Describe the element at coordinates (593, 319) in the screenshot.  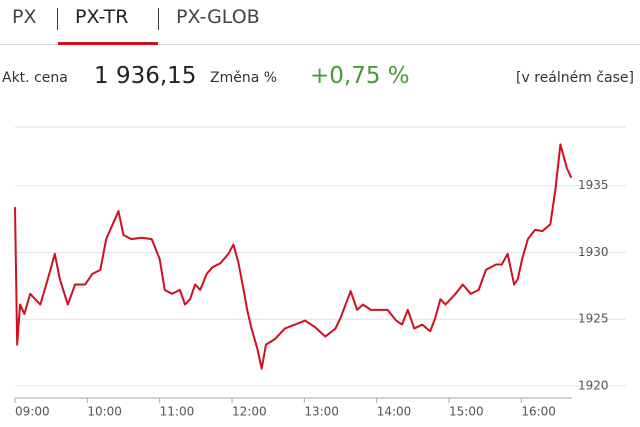
I see `y-tick-label: 1925` at that location.